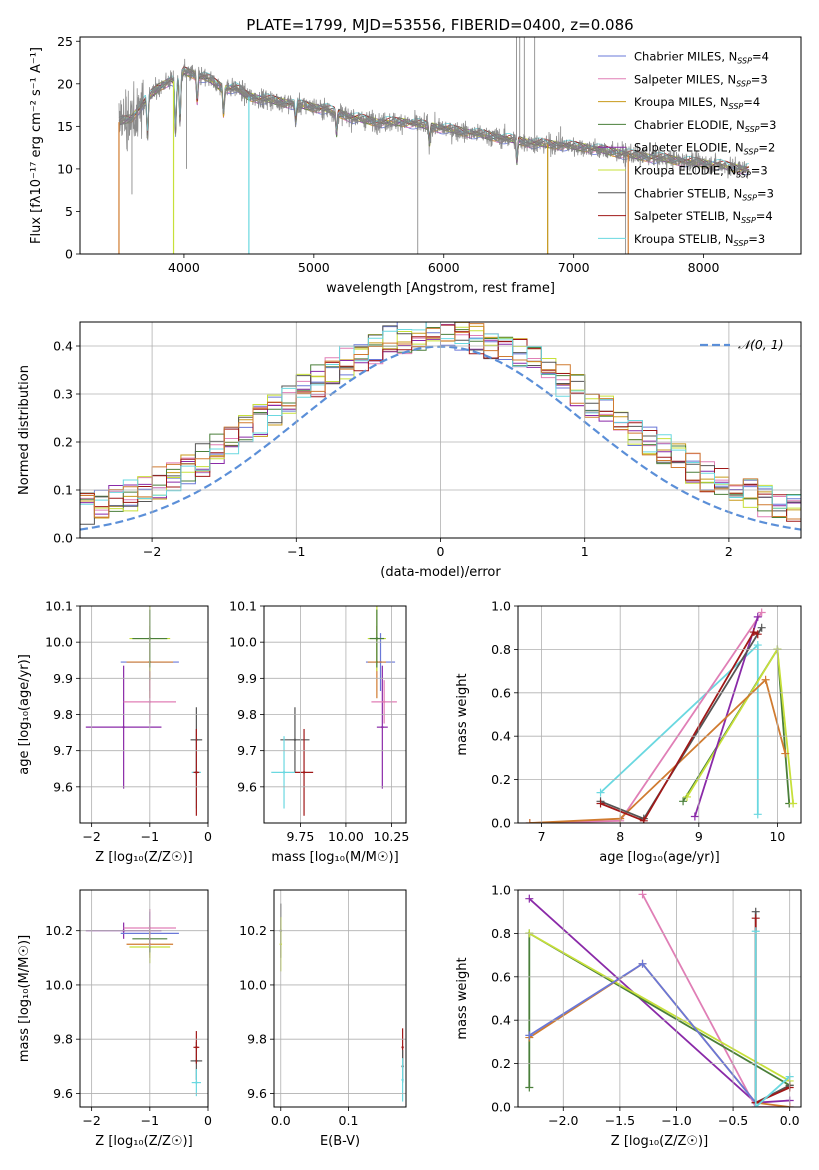 The image size is (819, 1170). What do you see at coordinates (679, 729) in the screenshot?
I see `weight-line-kroupa-stelib` at bounding box center [679, 729].